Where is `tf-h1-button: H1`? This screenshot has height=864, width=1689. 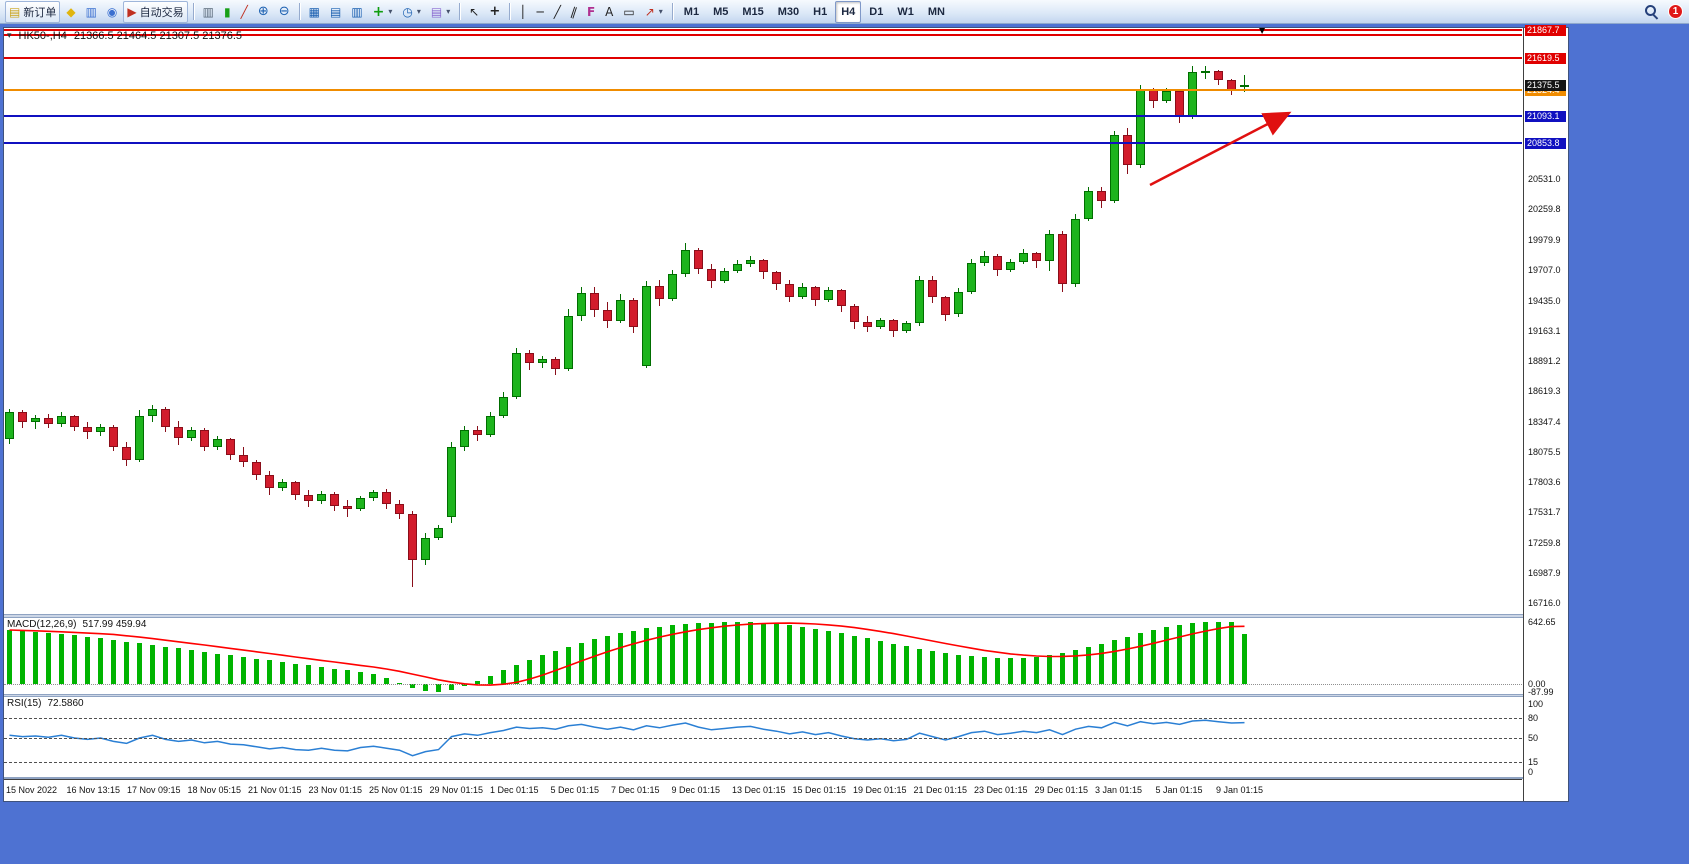 tf-h1-button: H1 is located at coordinates (820, 12).